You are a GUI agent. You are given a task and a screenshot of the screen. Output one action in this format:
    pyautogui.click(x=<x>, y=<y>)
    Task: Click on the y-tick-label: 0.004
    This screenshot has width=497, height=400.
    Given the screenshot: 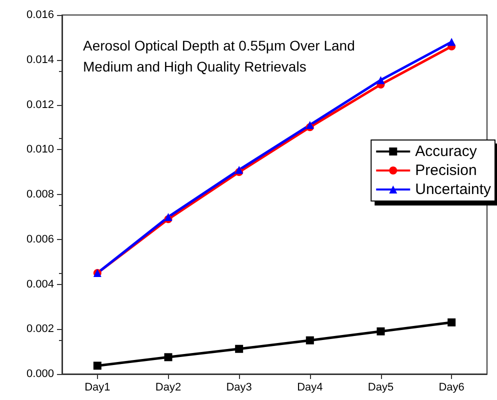 What is the action you would take?
    pyautogui.click(x=40, y=284)
    